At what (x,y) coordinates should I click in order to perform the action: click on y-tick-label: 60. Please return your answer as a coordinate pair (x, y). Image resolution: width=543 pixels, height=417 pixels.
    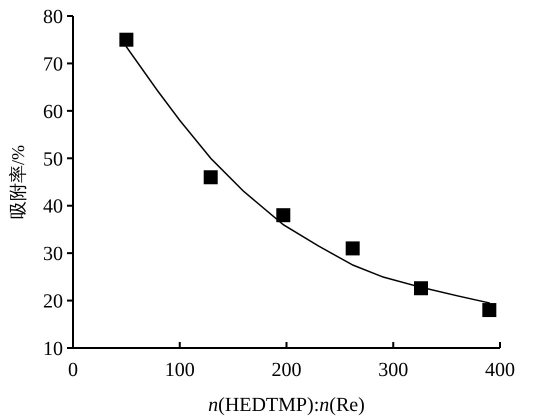
    Looking at the image, I should click on (53, 111).